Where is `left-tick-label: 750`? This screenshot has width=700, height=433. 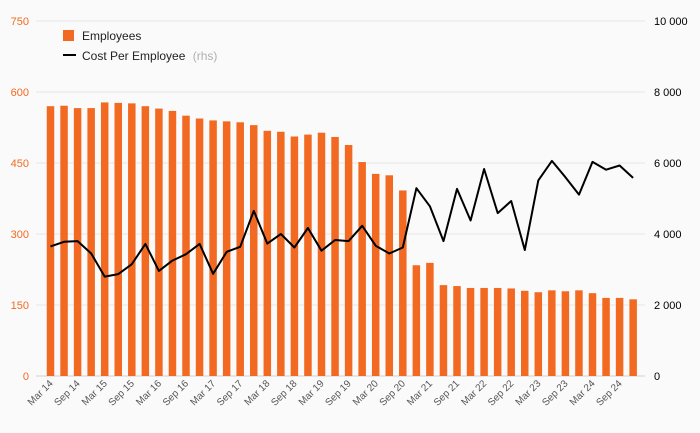
left-tick-label: 750 is located at coordinates (20, 22).